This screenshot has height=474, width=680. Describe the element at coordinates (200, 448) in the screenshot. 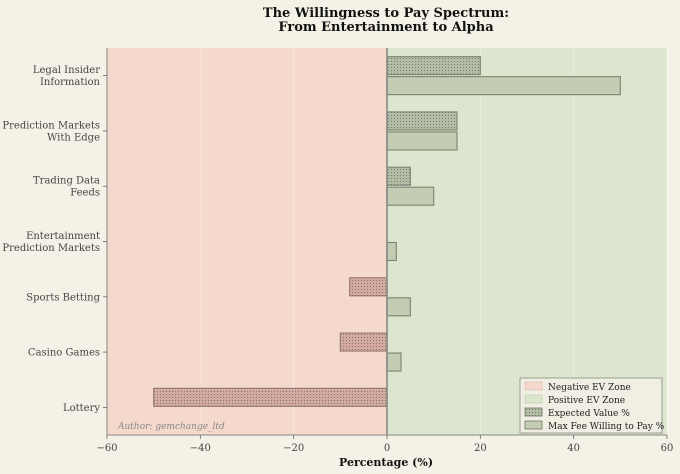

I see `x-tick-label-1: −40` at that location.